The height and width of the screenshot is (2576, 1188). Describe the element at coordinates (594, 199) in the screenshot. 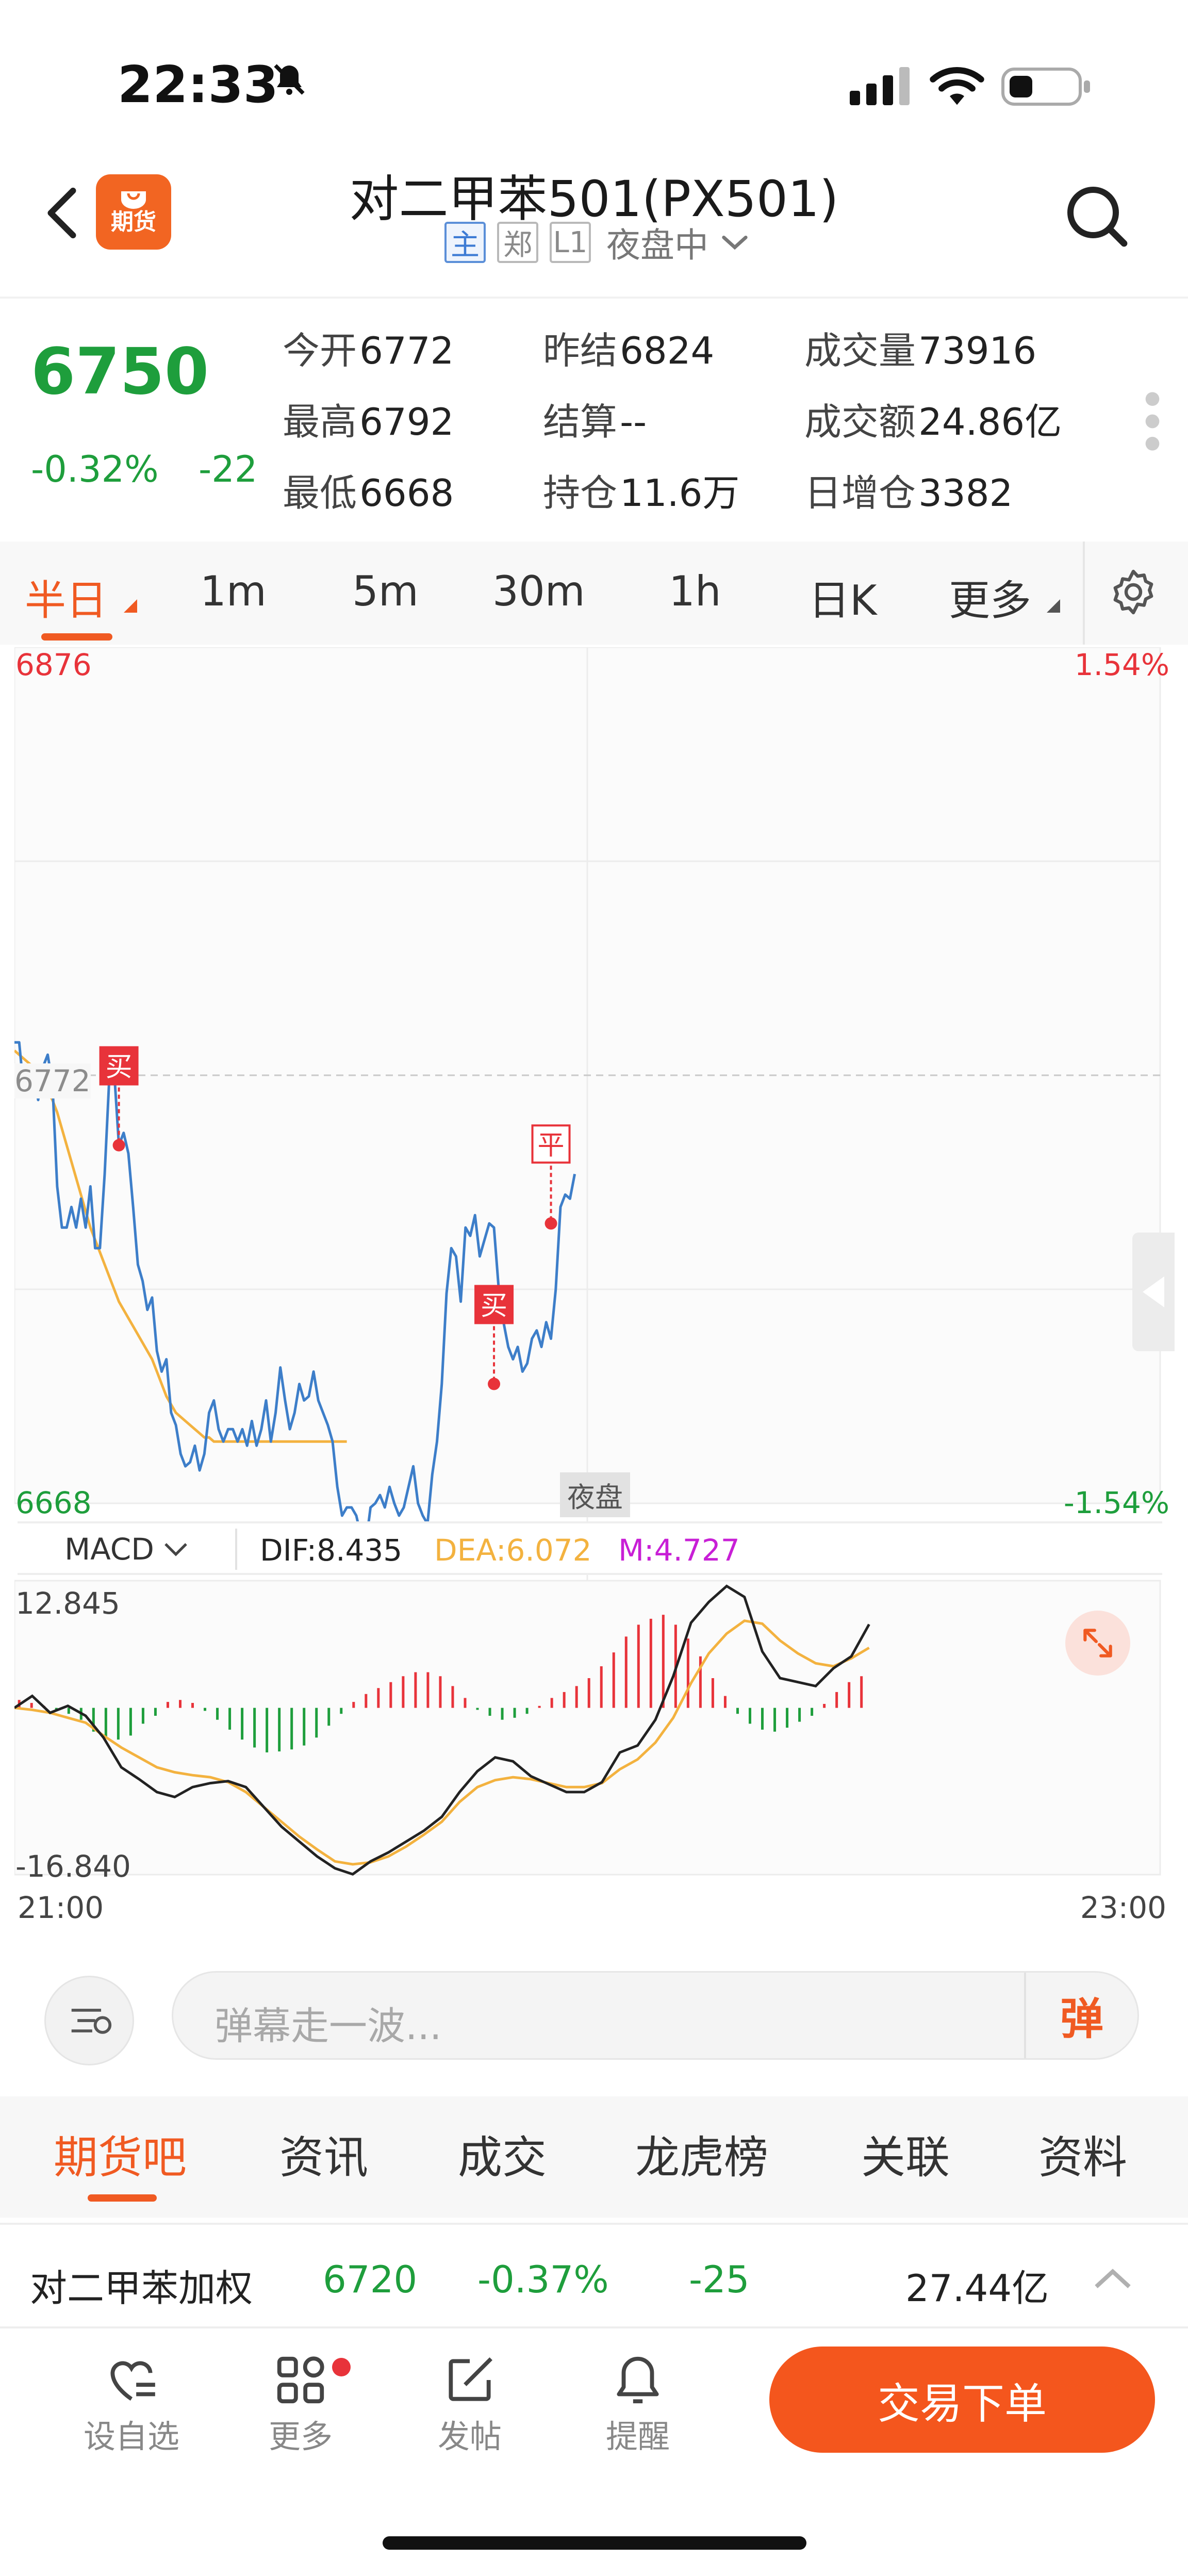

I see `page-title: 对二甲苯501(PX501)` at that location.